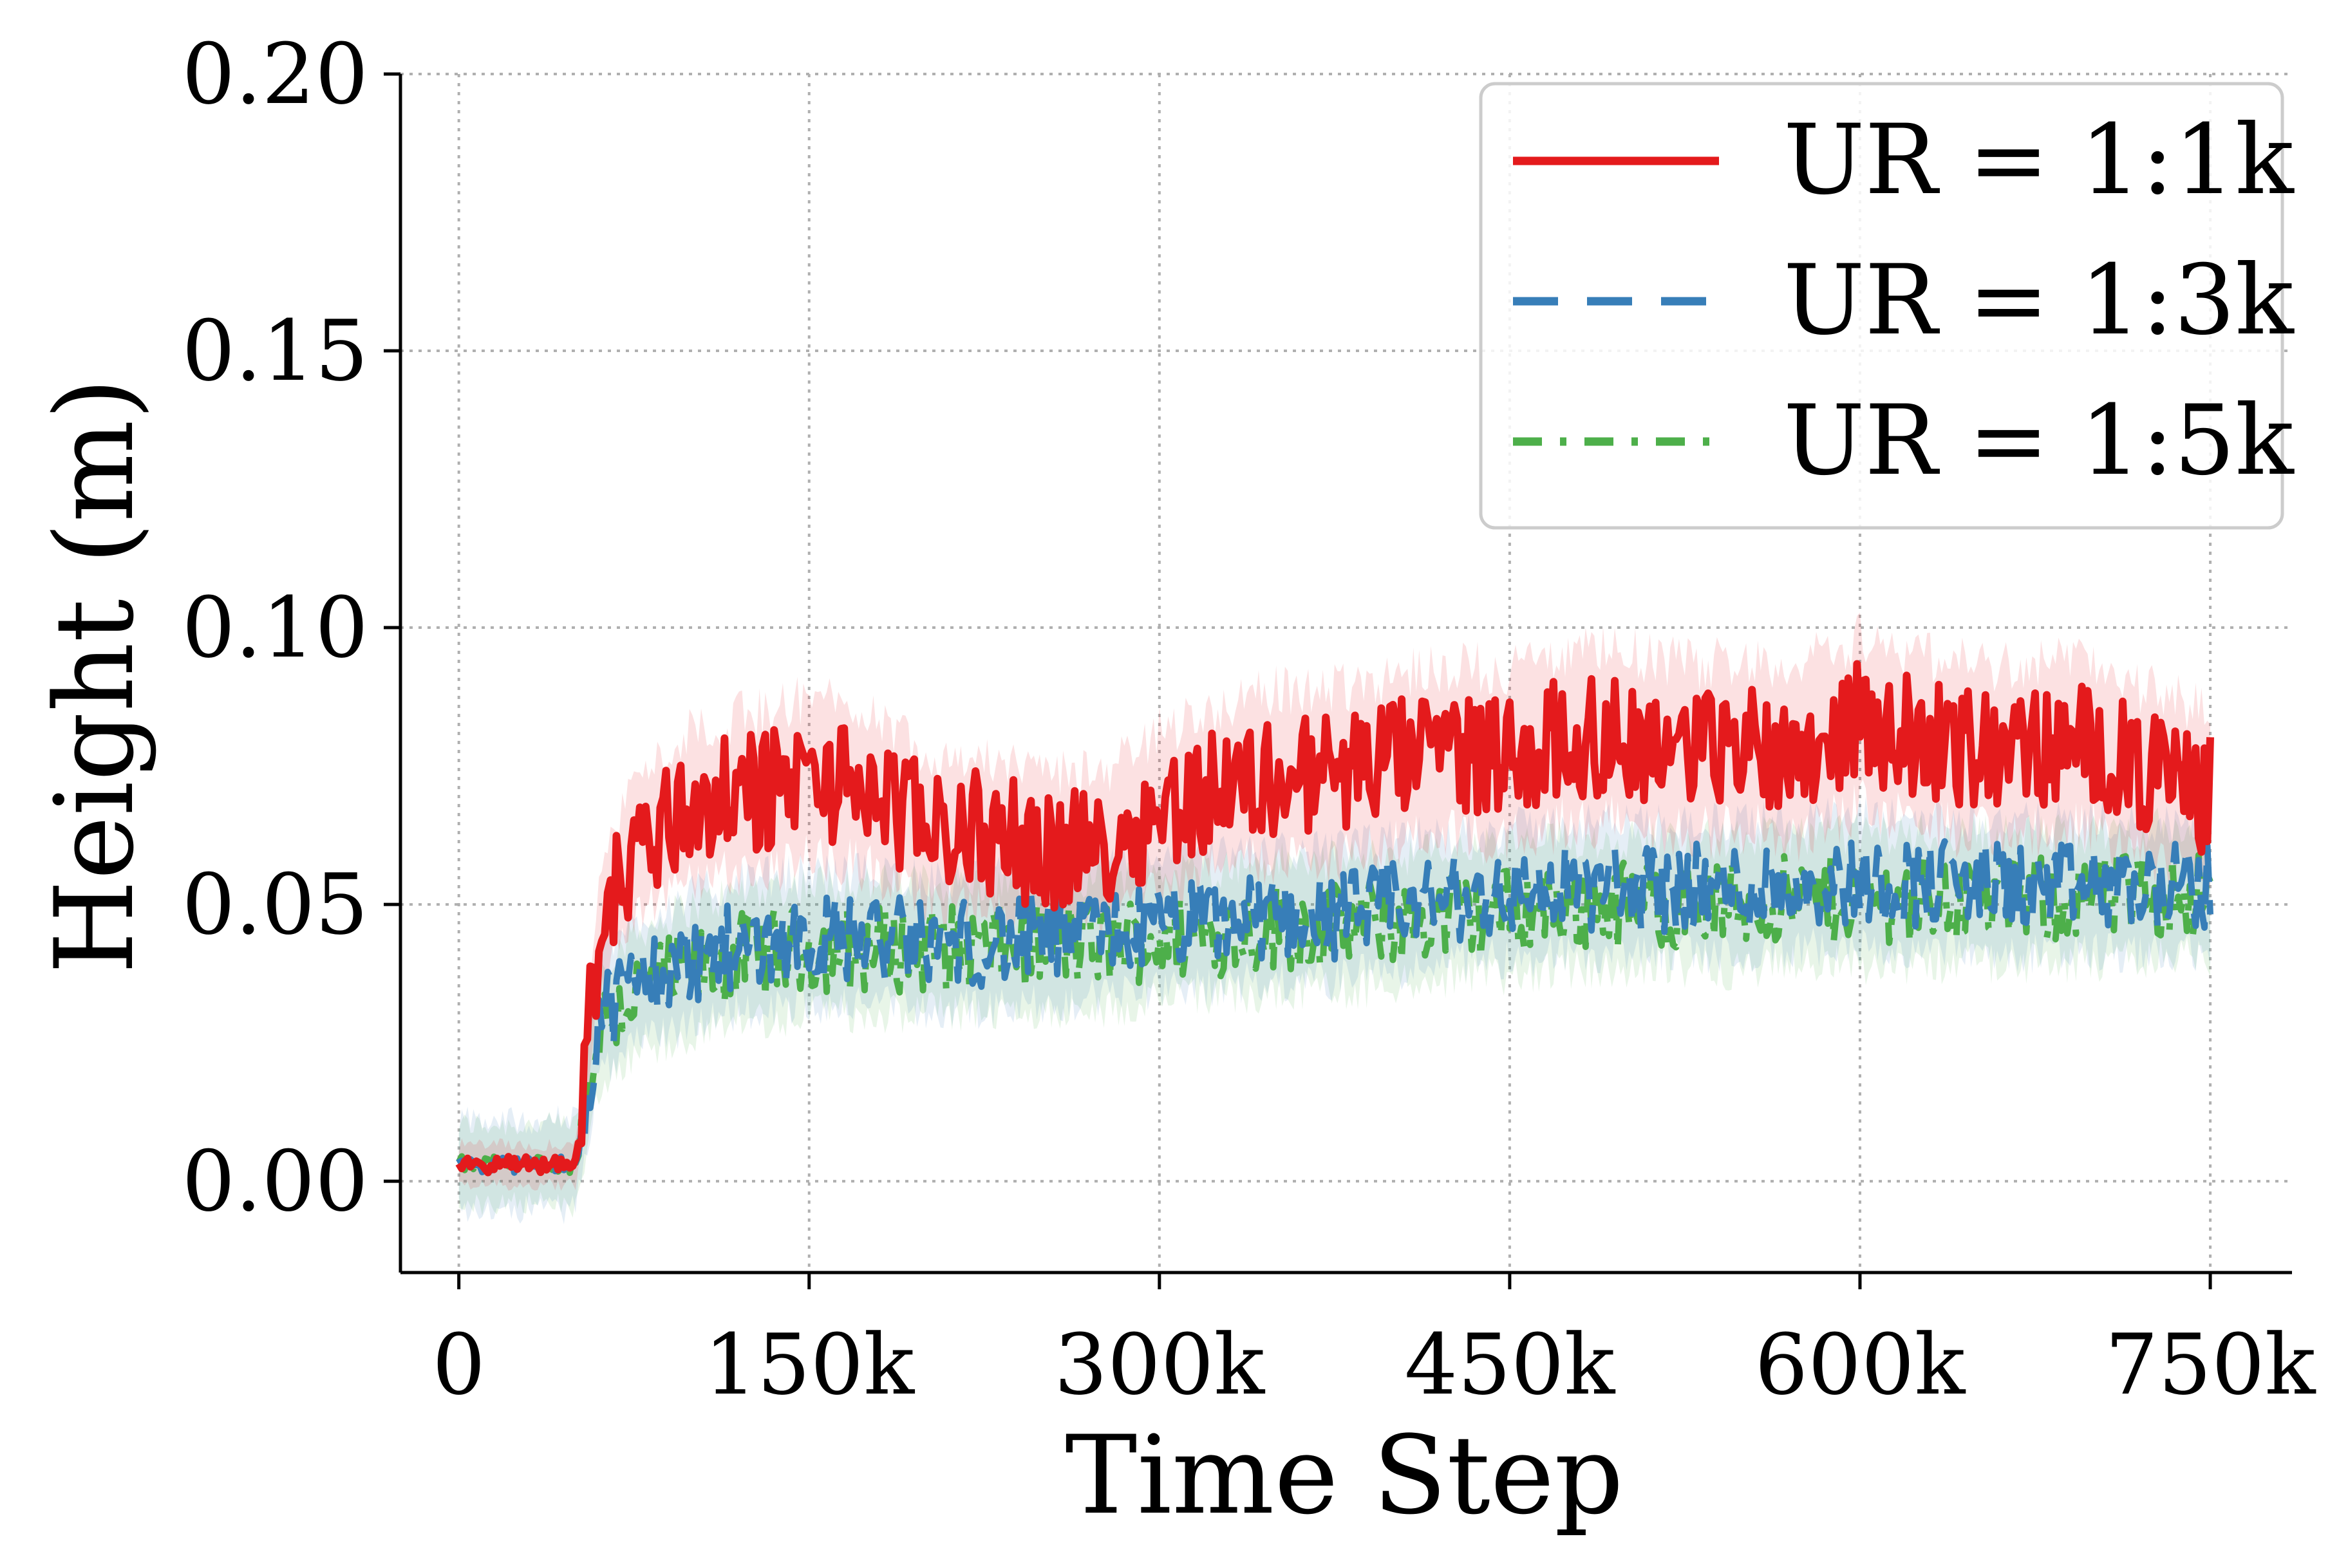 This screenshot has width=2339, height=1568. I want to click on legend-label: UR = 1:3k, so click(2039, 301).